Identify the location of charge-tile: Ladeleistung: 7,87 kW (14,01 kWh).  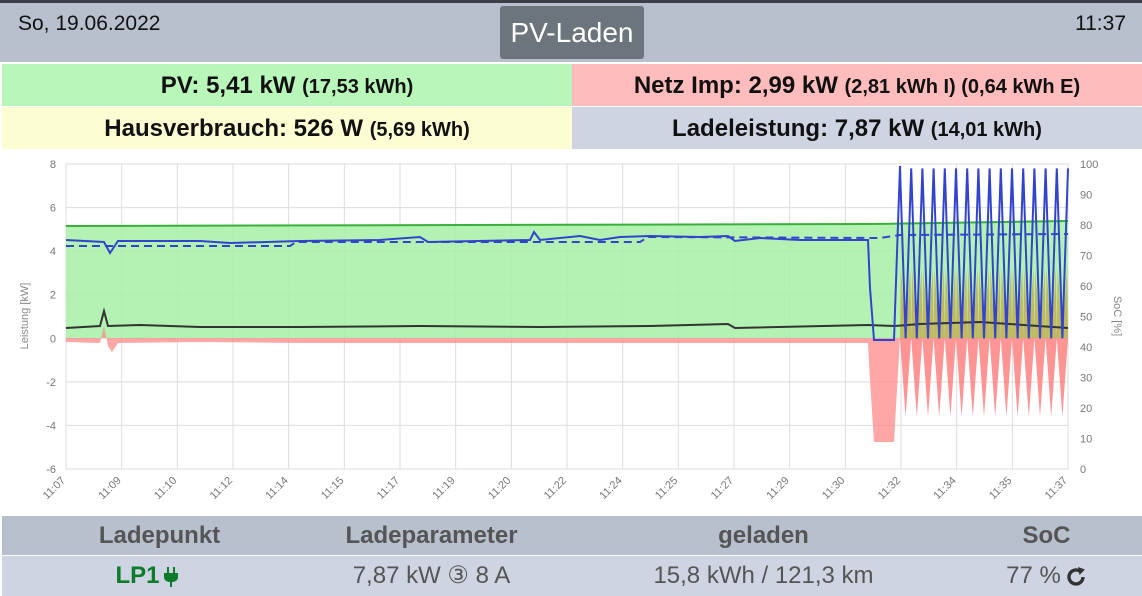
(857, 128).